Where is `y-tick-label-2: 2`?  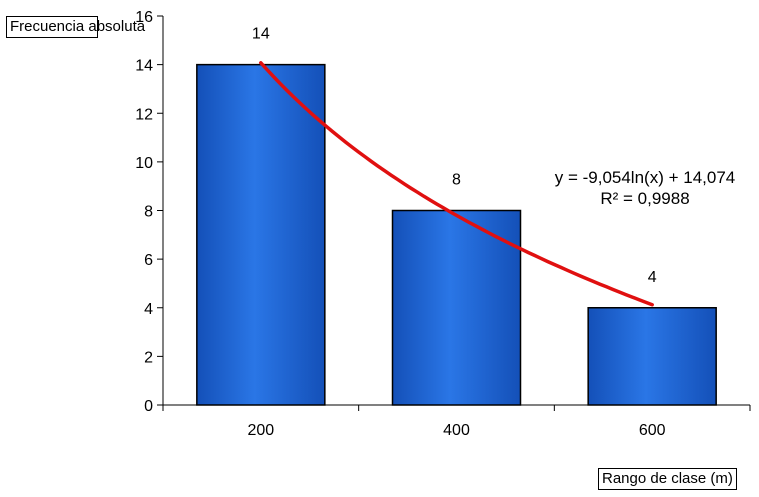 y-tick-label-2: 2 is located at coordinates (148, 357).